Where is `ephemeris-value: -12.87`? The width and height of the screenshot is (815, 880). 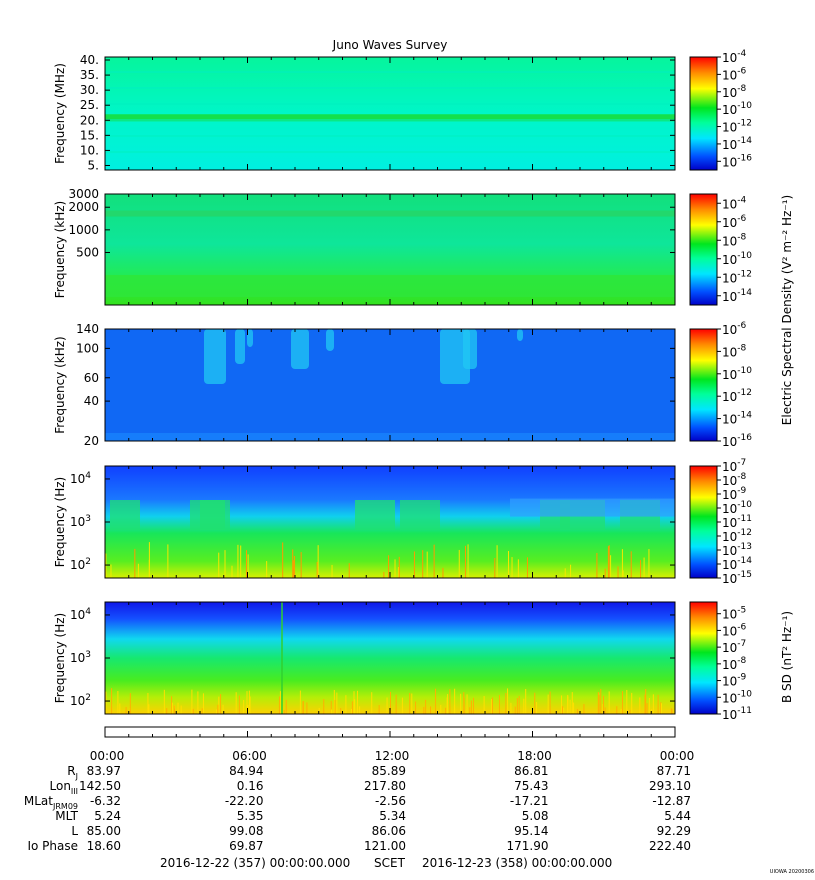 ephemeris-value: -12.87 is located at coordinates (671, 801).